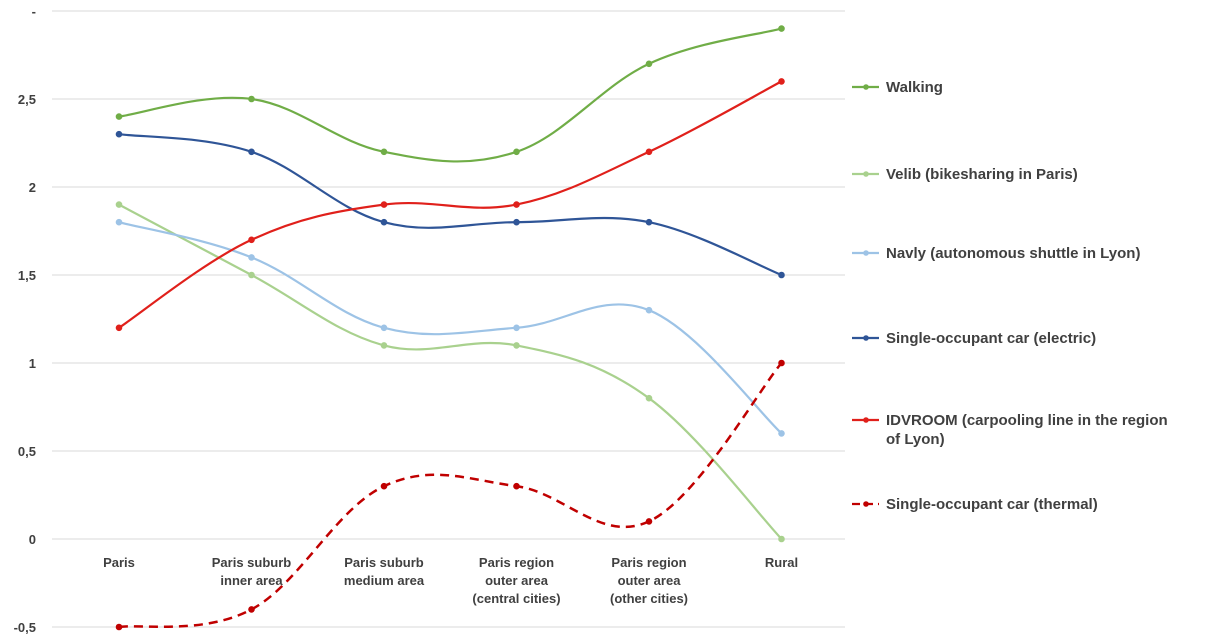 This screenshot has width=1227, height=639. I want to click on legend-item: Velib (bikesharing in Paris), so click(965, 174).